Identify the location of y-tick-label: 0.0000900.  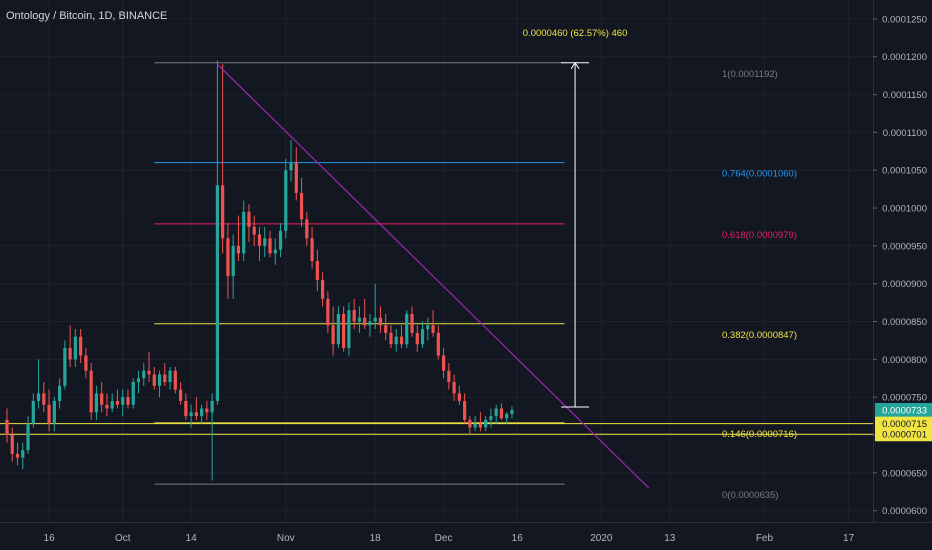
(904, 284).